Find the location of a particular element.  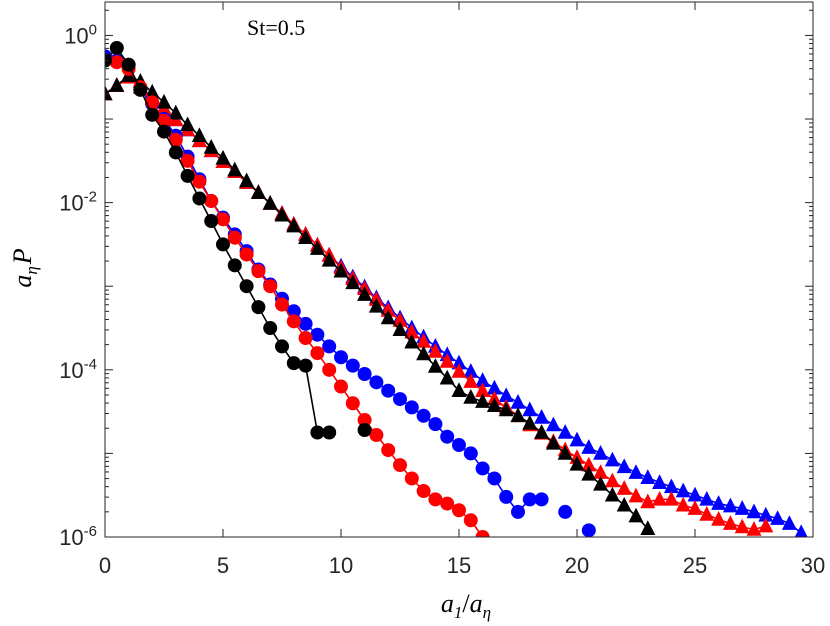

x-tick-label: 10 is located at coordinates (341, 565).